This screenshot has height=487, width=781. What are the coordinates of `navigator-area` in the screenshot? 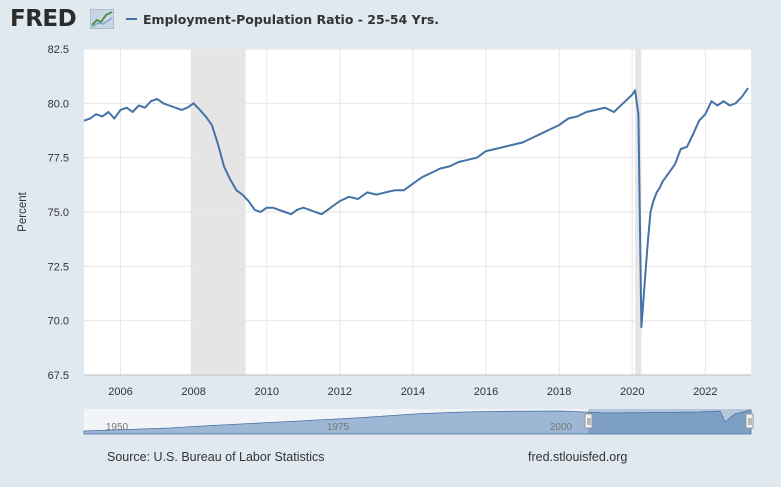 It's located at (417, 422).